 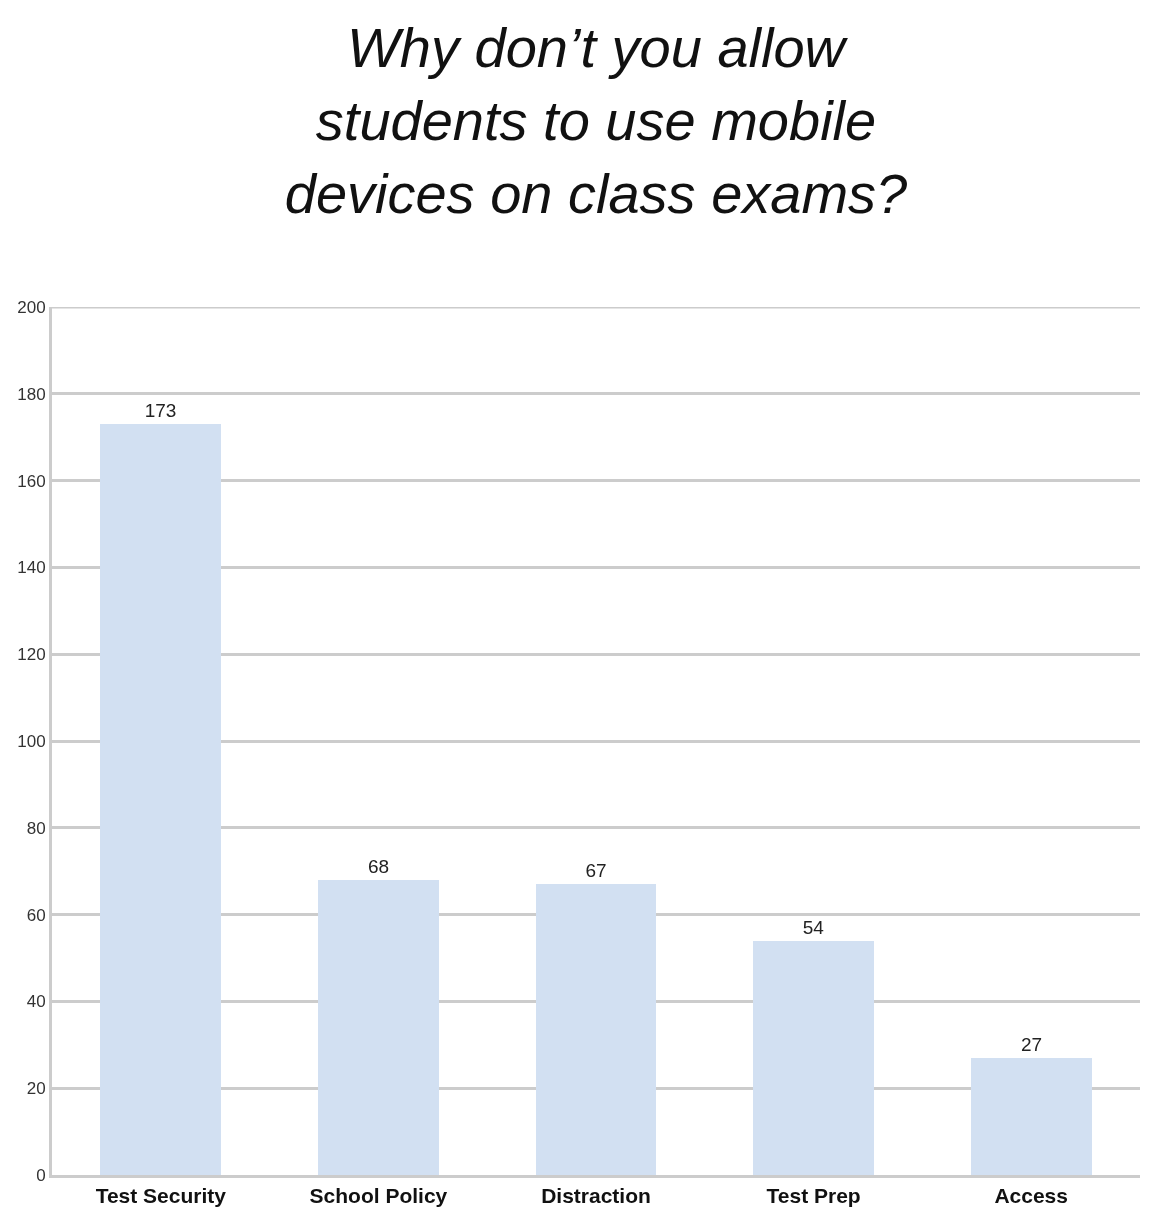 I want to click on y-tick-label: 200, so click(x=31, y=307).